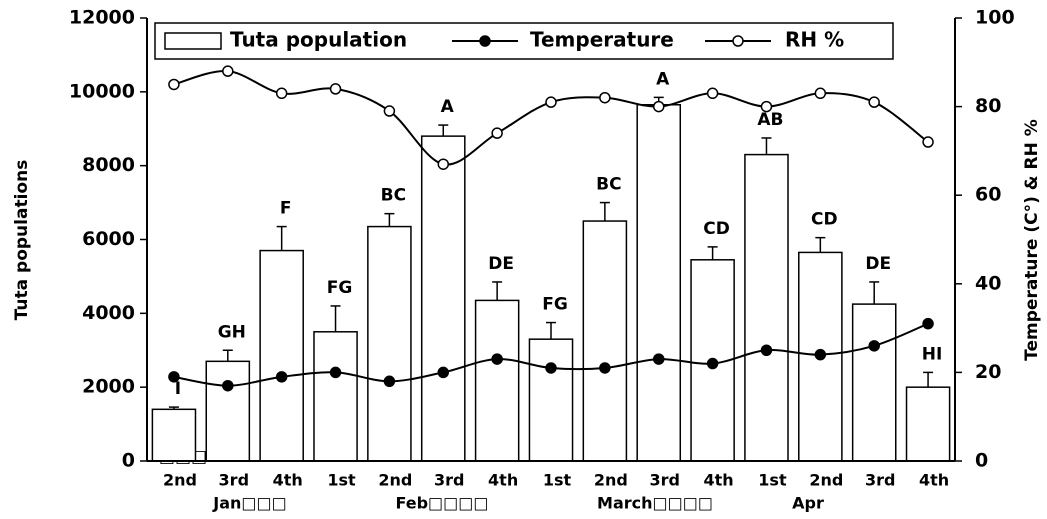 The width and height of the screenshot is (1047, 519). Describe the element at coordinates (814, 40) in the screenshot. I see `legend-label: RH %` at that location.